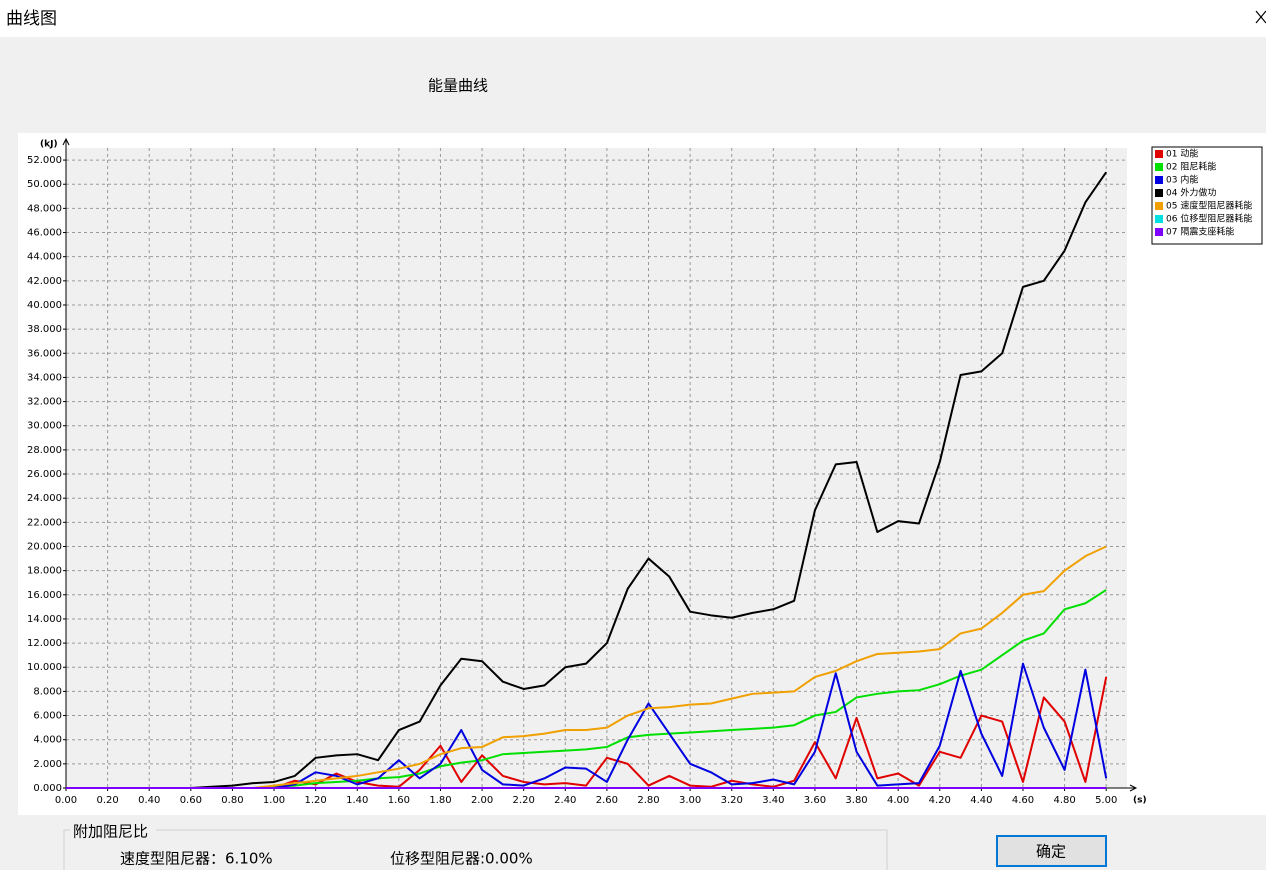 This screenshot has width=1266, height=870. Describe the element at coordinates (44, 450) in the screenshot. I see `y-tick-label: 28.000` at that location.